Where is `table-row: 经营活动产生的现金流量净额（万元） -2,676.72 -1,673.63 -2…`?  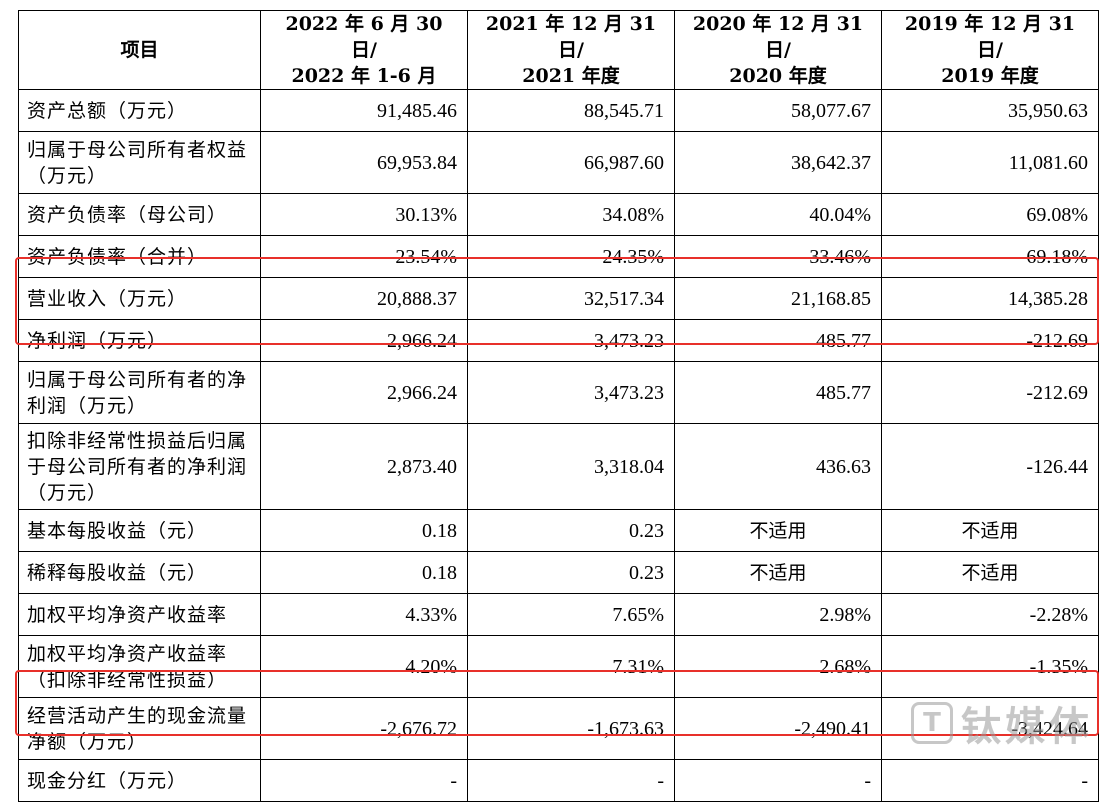
table-row: 经营活动产生的现金流量净额（万元） -2,676.72 -1,673.63 -2… is located at coordinates (558, 728).